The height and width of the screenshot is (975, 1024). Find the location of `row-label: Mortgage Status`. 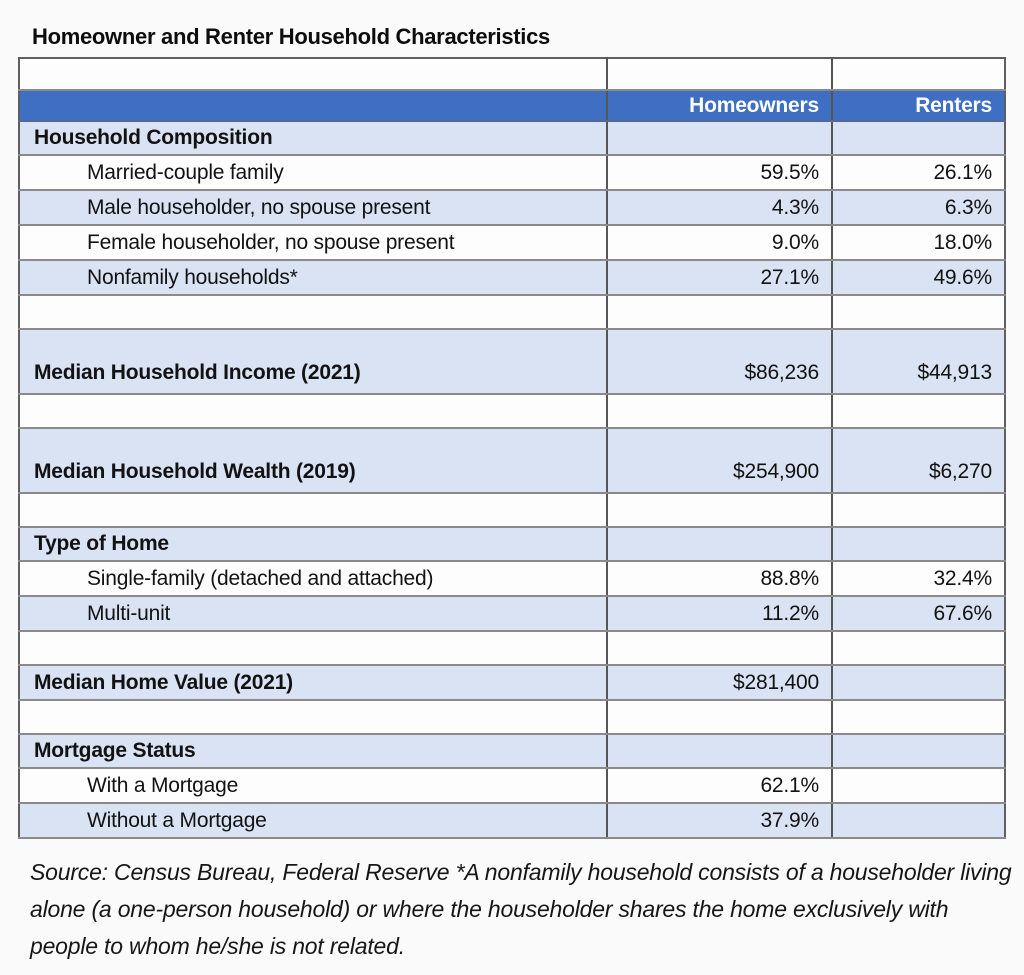

row-label: Mortgage Status is located at coordinates (313, 751).